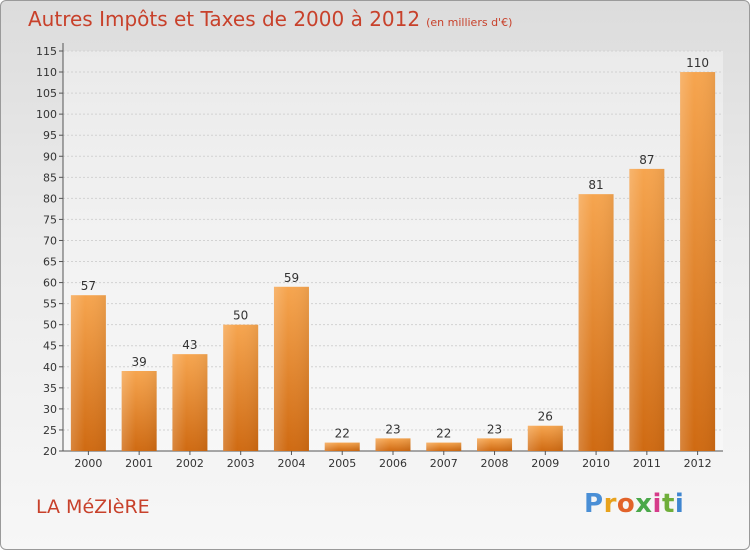 The height and width of the screenshot is (550, 750). What do you see at coordinates (46, 114) in the screenshot?
I see `y-tick-label: 100` at bounding box center [46, 114].